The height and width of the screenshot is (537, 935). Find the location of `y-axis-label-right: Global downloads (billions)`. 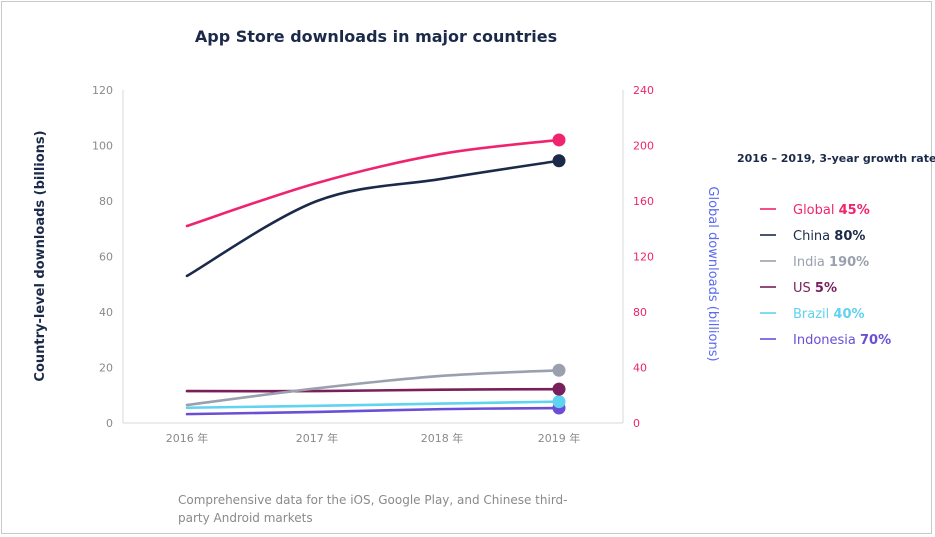

y-axis-label-right: Global downloads (billions) is located at coordinates (712, 273).